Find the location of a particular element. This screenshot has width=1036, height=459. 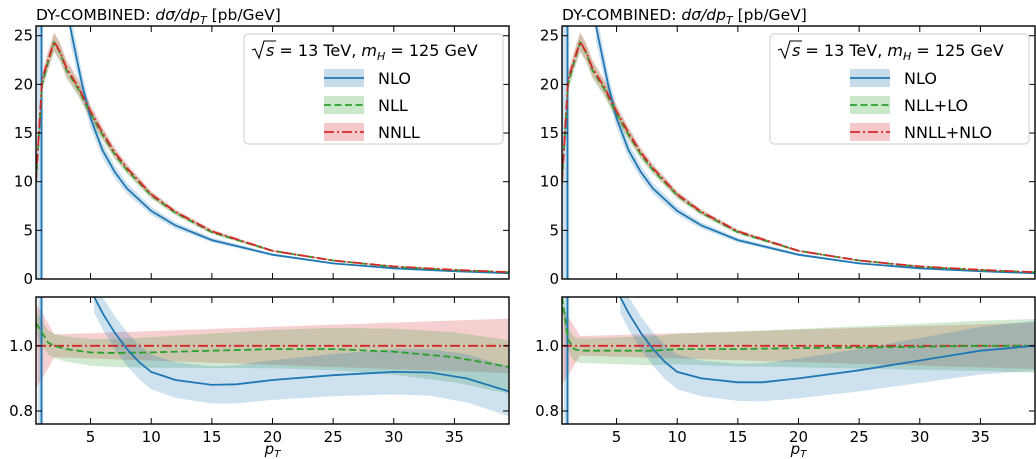

legend-label: NLL+LO is located at coordinates (936, 105).